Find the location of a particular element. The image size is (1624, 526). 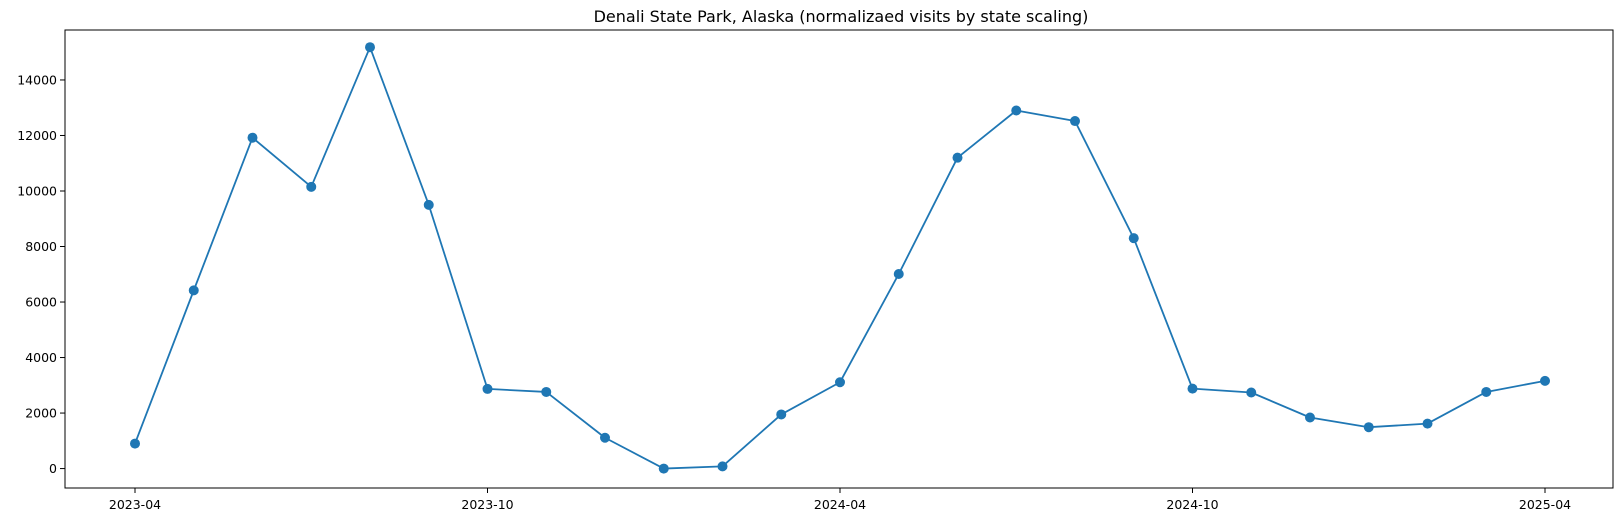

y-tick-label: 0 is located at coordinates (53, 468).